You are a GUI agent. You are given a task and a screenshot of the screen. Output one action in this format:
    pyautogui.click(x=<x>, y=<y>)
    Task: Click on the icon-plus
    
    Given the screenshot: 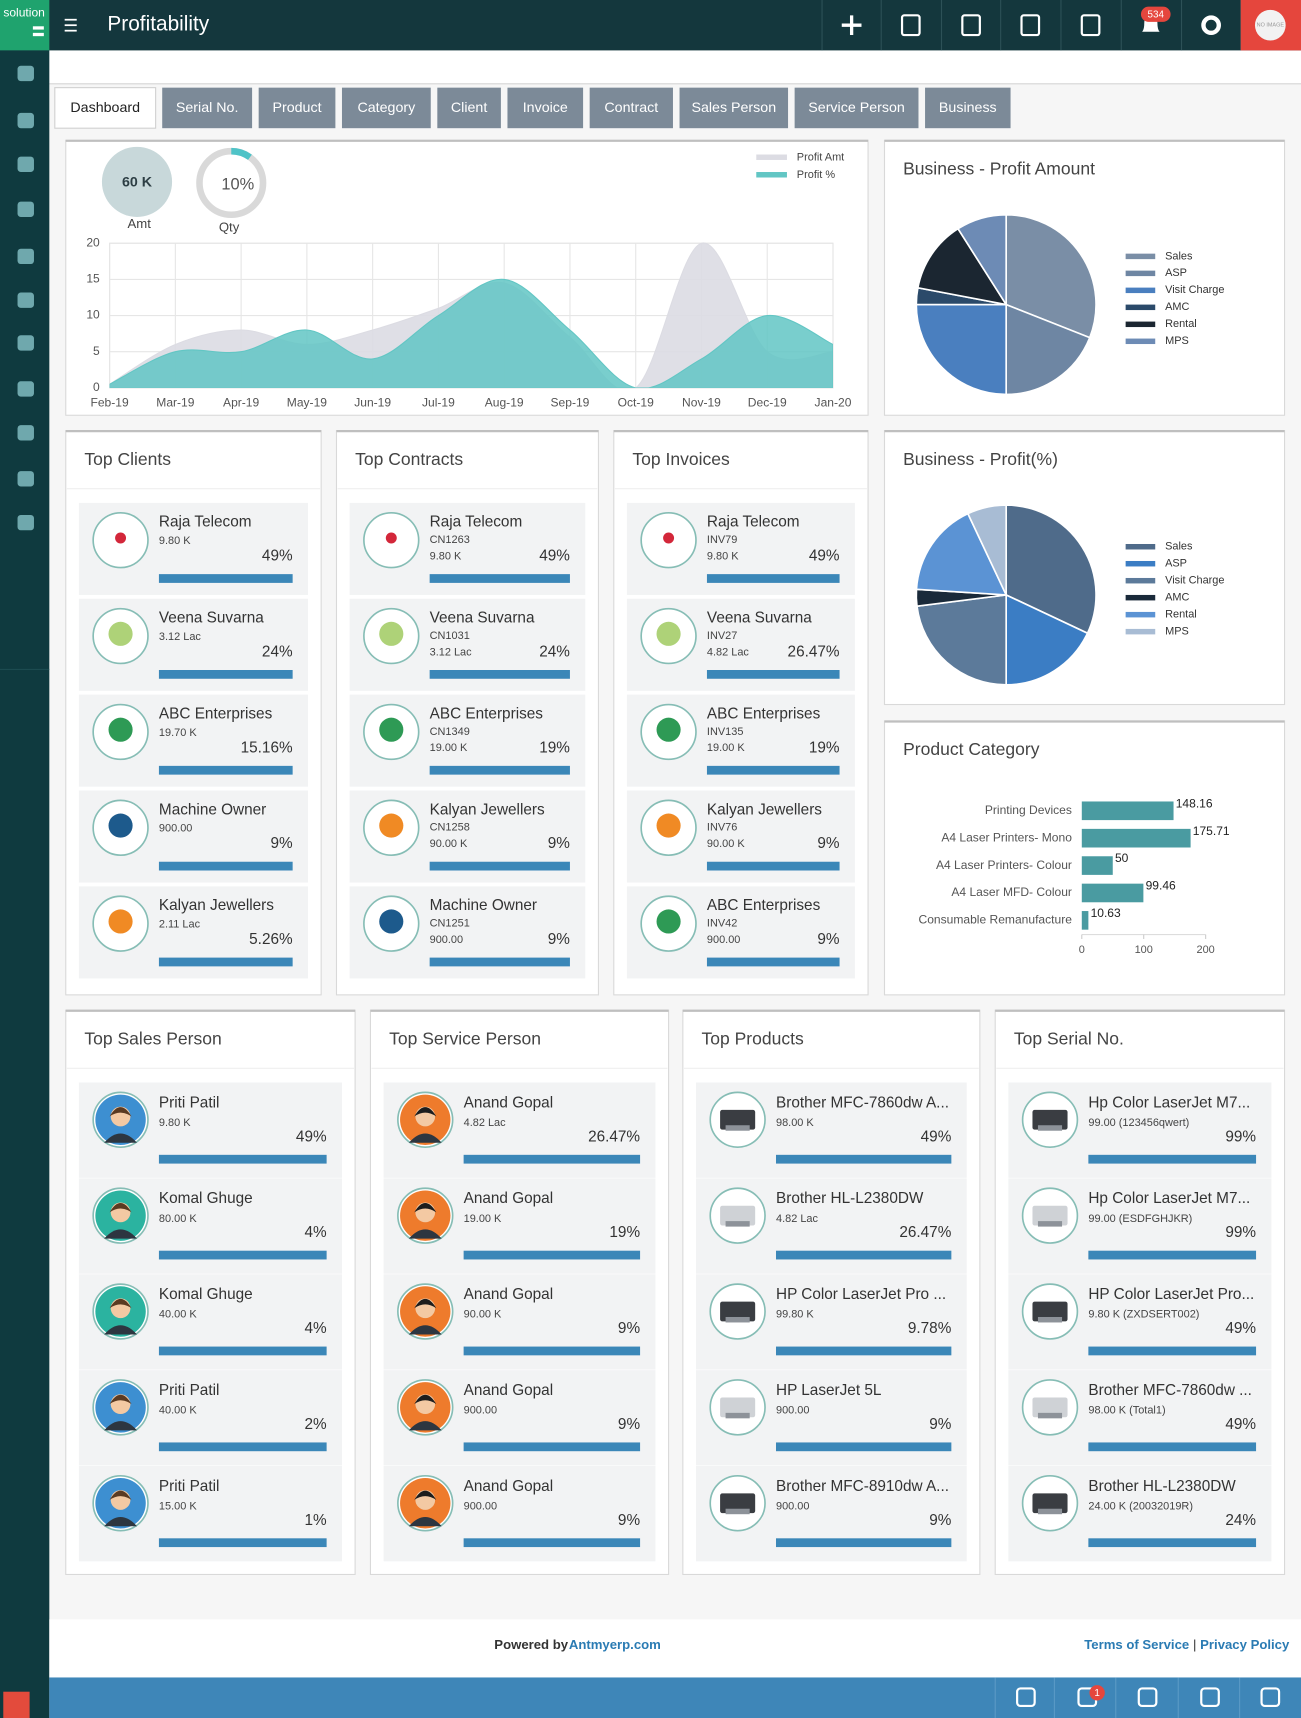 What is the action you would take?
    pyautogui.click(x=851, y=25)
    